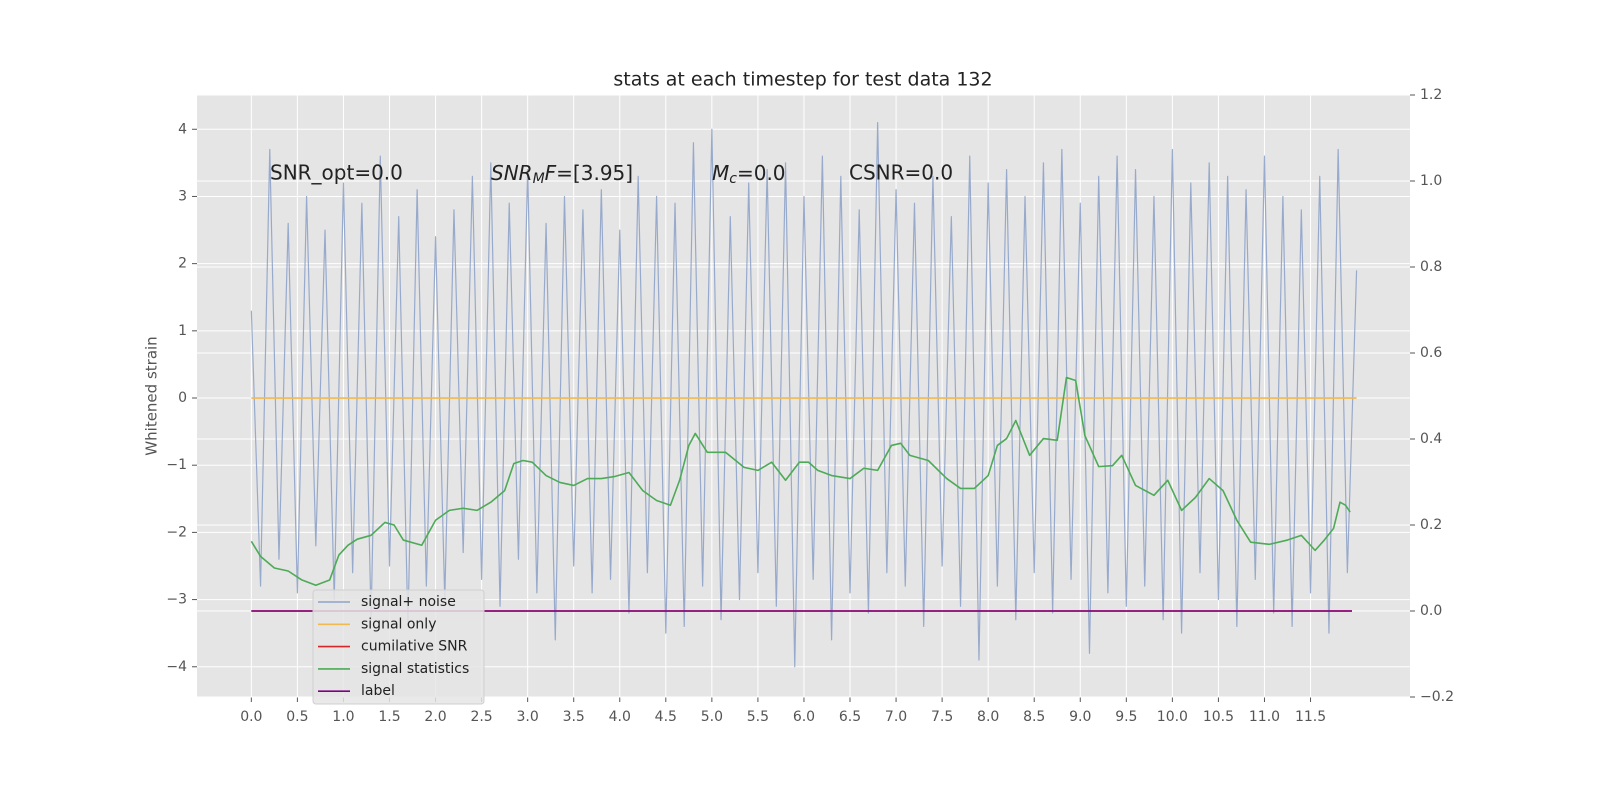  Describe the element at coordinates (942, 717) in the screenshot. I see `x-tick-label: 7.5` at that location.